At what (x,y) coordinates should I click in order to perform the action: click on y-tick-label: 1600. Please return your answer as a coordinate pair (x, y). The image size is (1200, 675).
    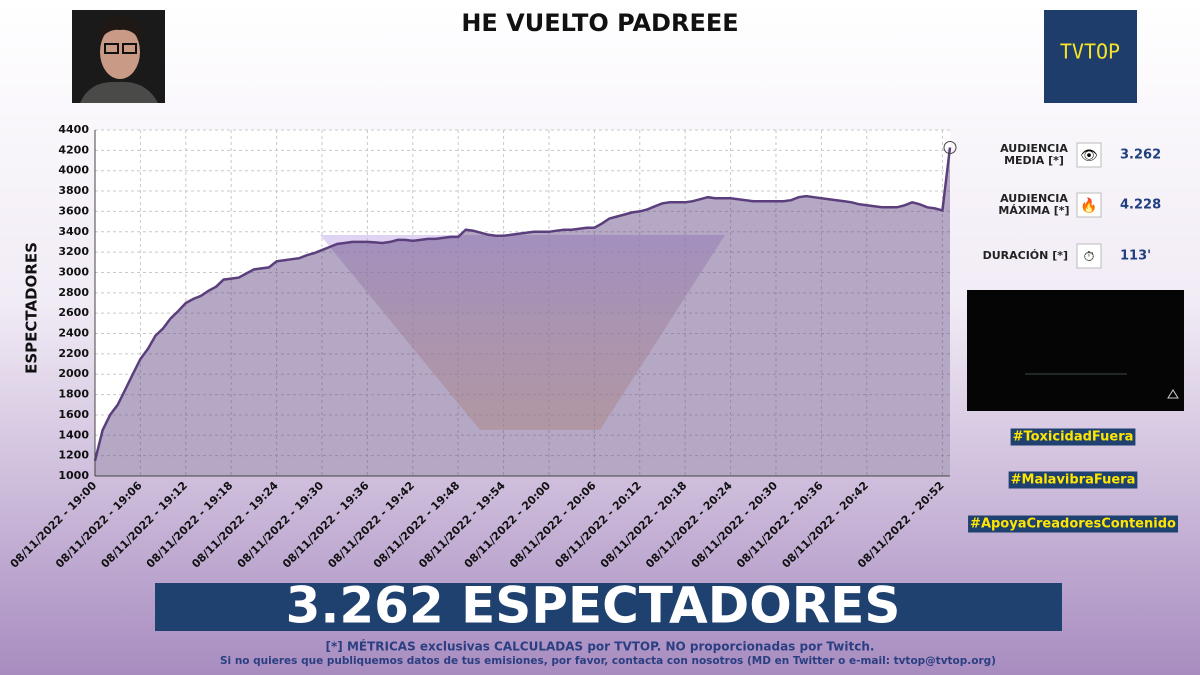
    Looking at the image, I should click on (73, 414).